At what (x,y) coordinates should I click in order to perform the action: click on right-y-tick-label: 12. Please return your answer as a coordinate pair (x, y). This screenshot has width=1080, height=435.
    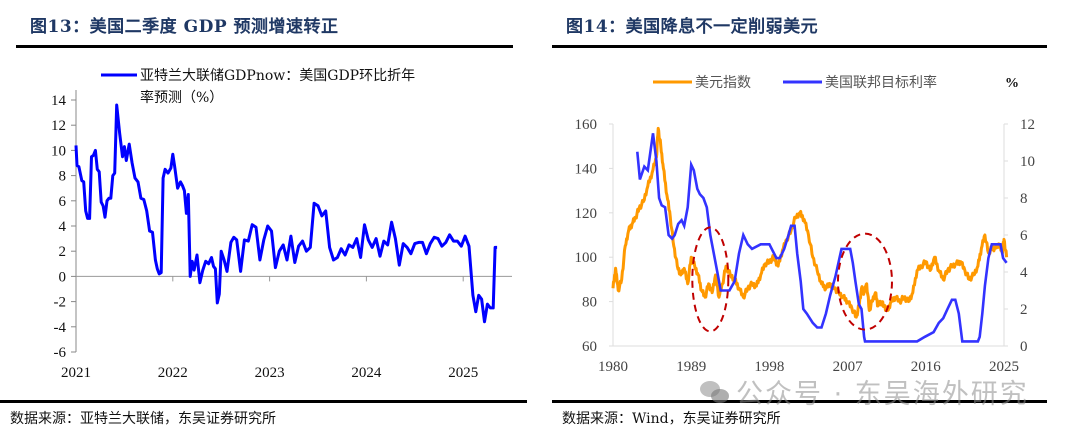
    Looking at the image, I should click on (1027, 125).